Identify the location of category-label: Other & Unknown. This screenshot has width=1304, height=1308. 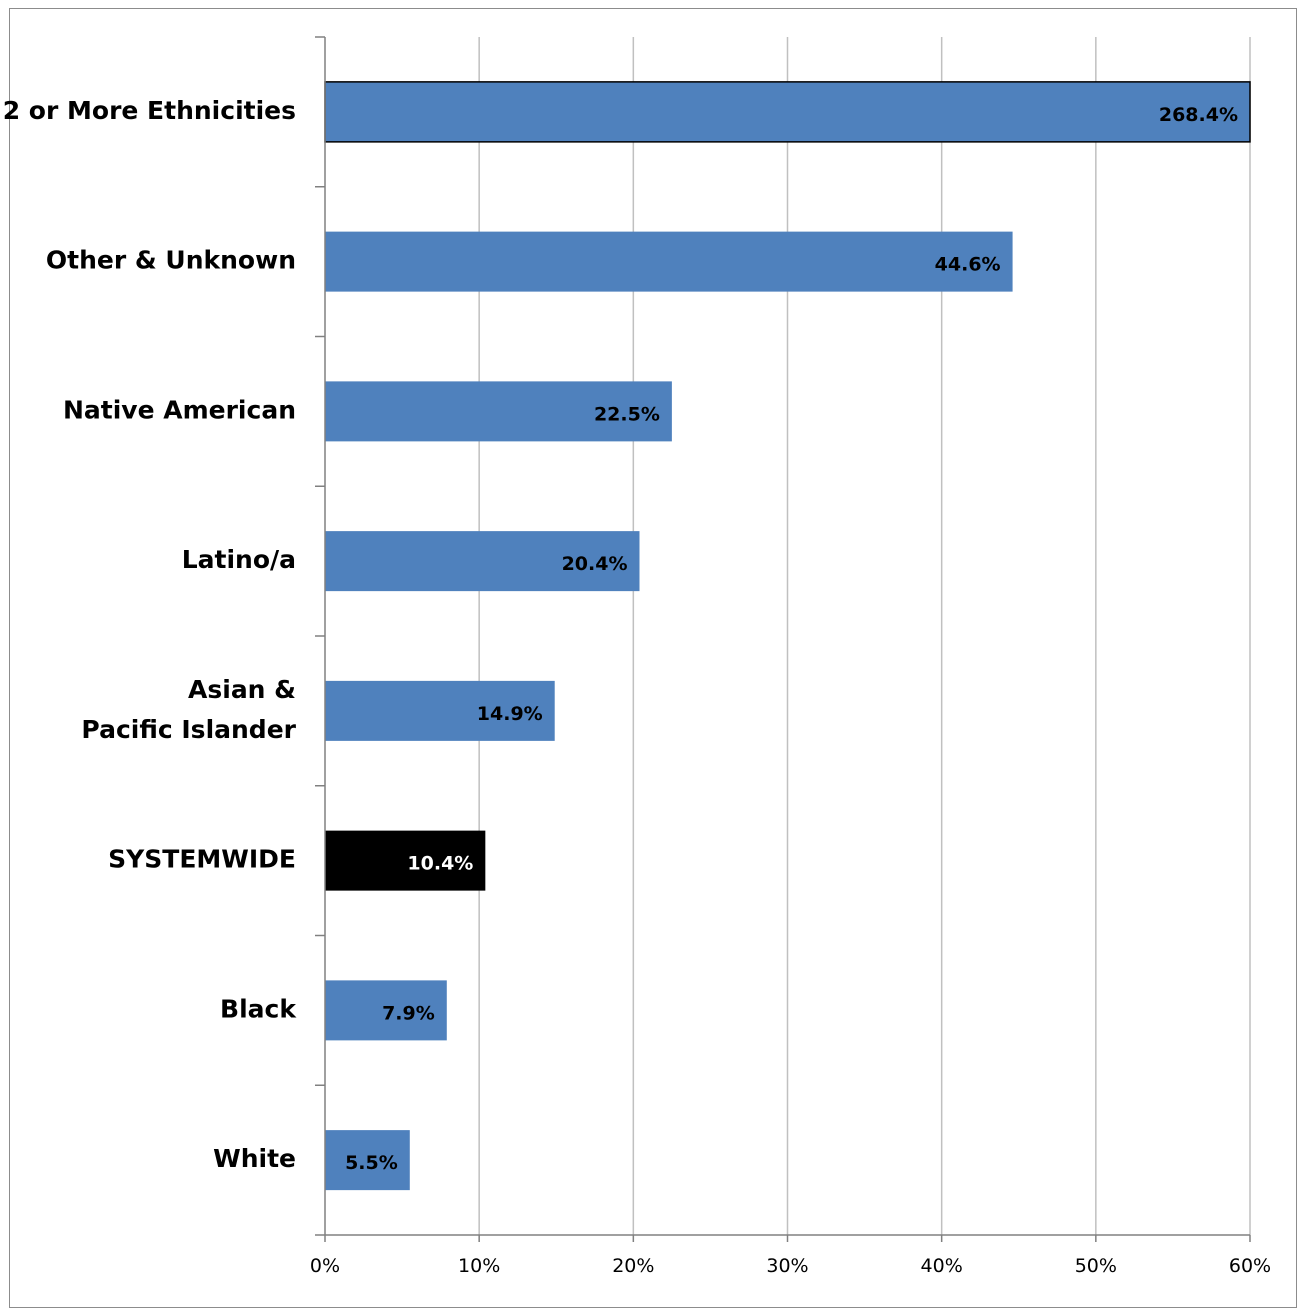
(171, 260).